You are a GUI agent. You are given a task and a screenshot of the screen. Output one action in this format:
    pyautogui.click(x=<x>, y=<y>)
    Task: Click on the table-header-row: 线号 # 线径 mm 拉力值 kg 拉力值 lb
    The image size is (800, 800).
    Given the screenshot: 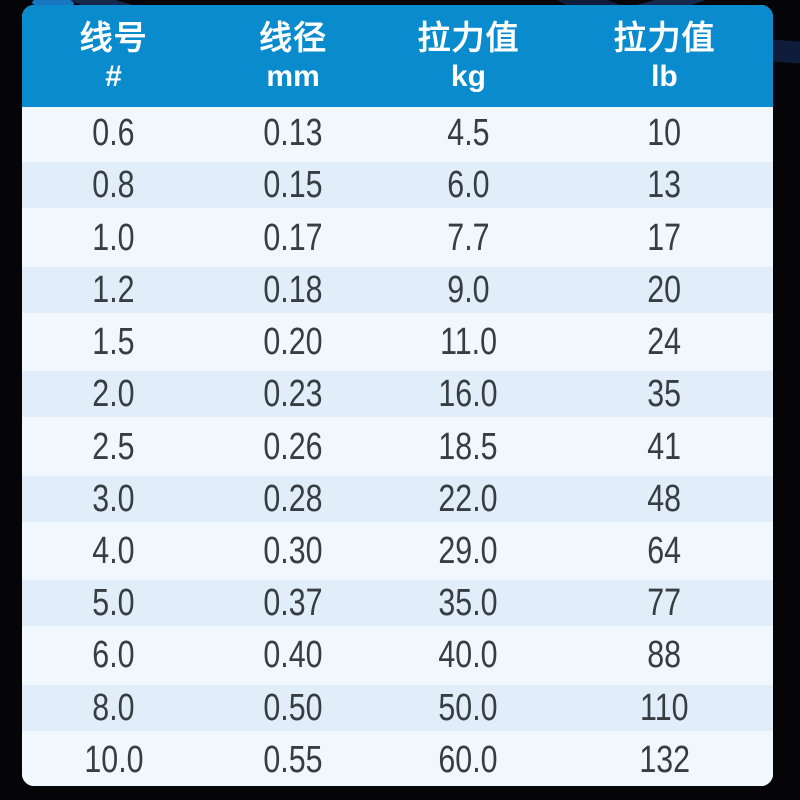 What is the action you would take?
    pyautogui.click(x=397, y=56)
    